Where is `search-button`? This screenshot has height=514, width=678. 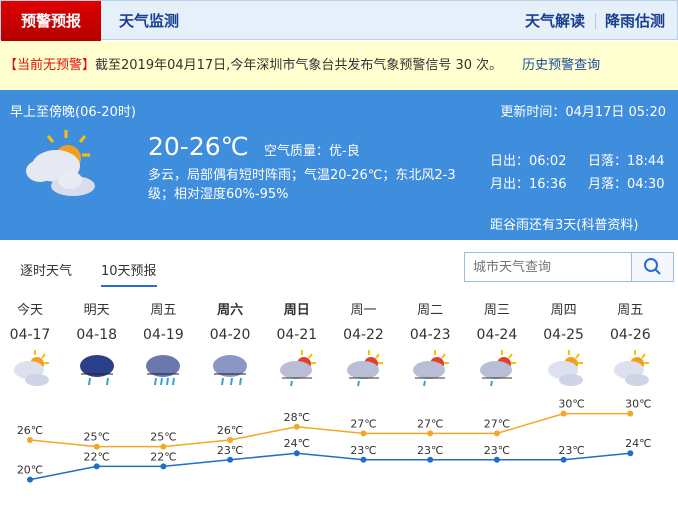
search-button is located at coordinates (652, 267).